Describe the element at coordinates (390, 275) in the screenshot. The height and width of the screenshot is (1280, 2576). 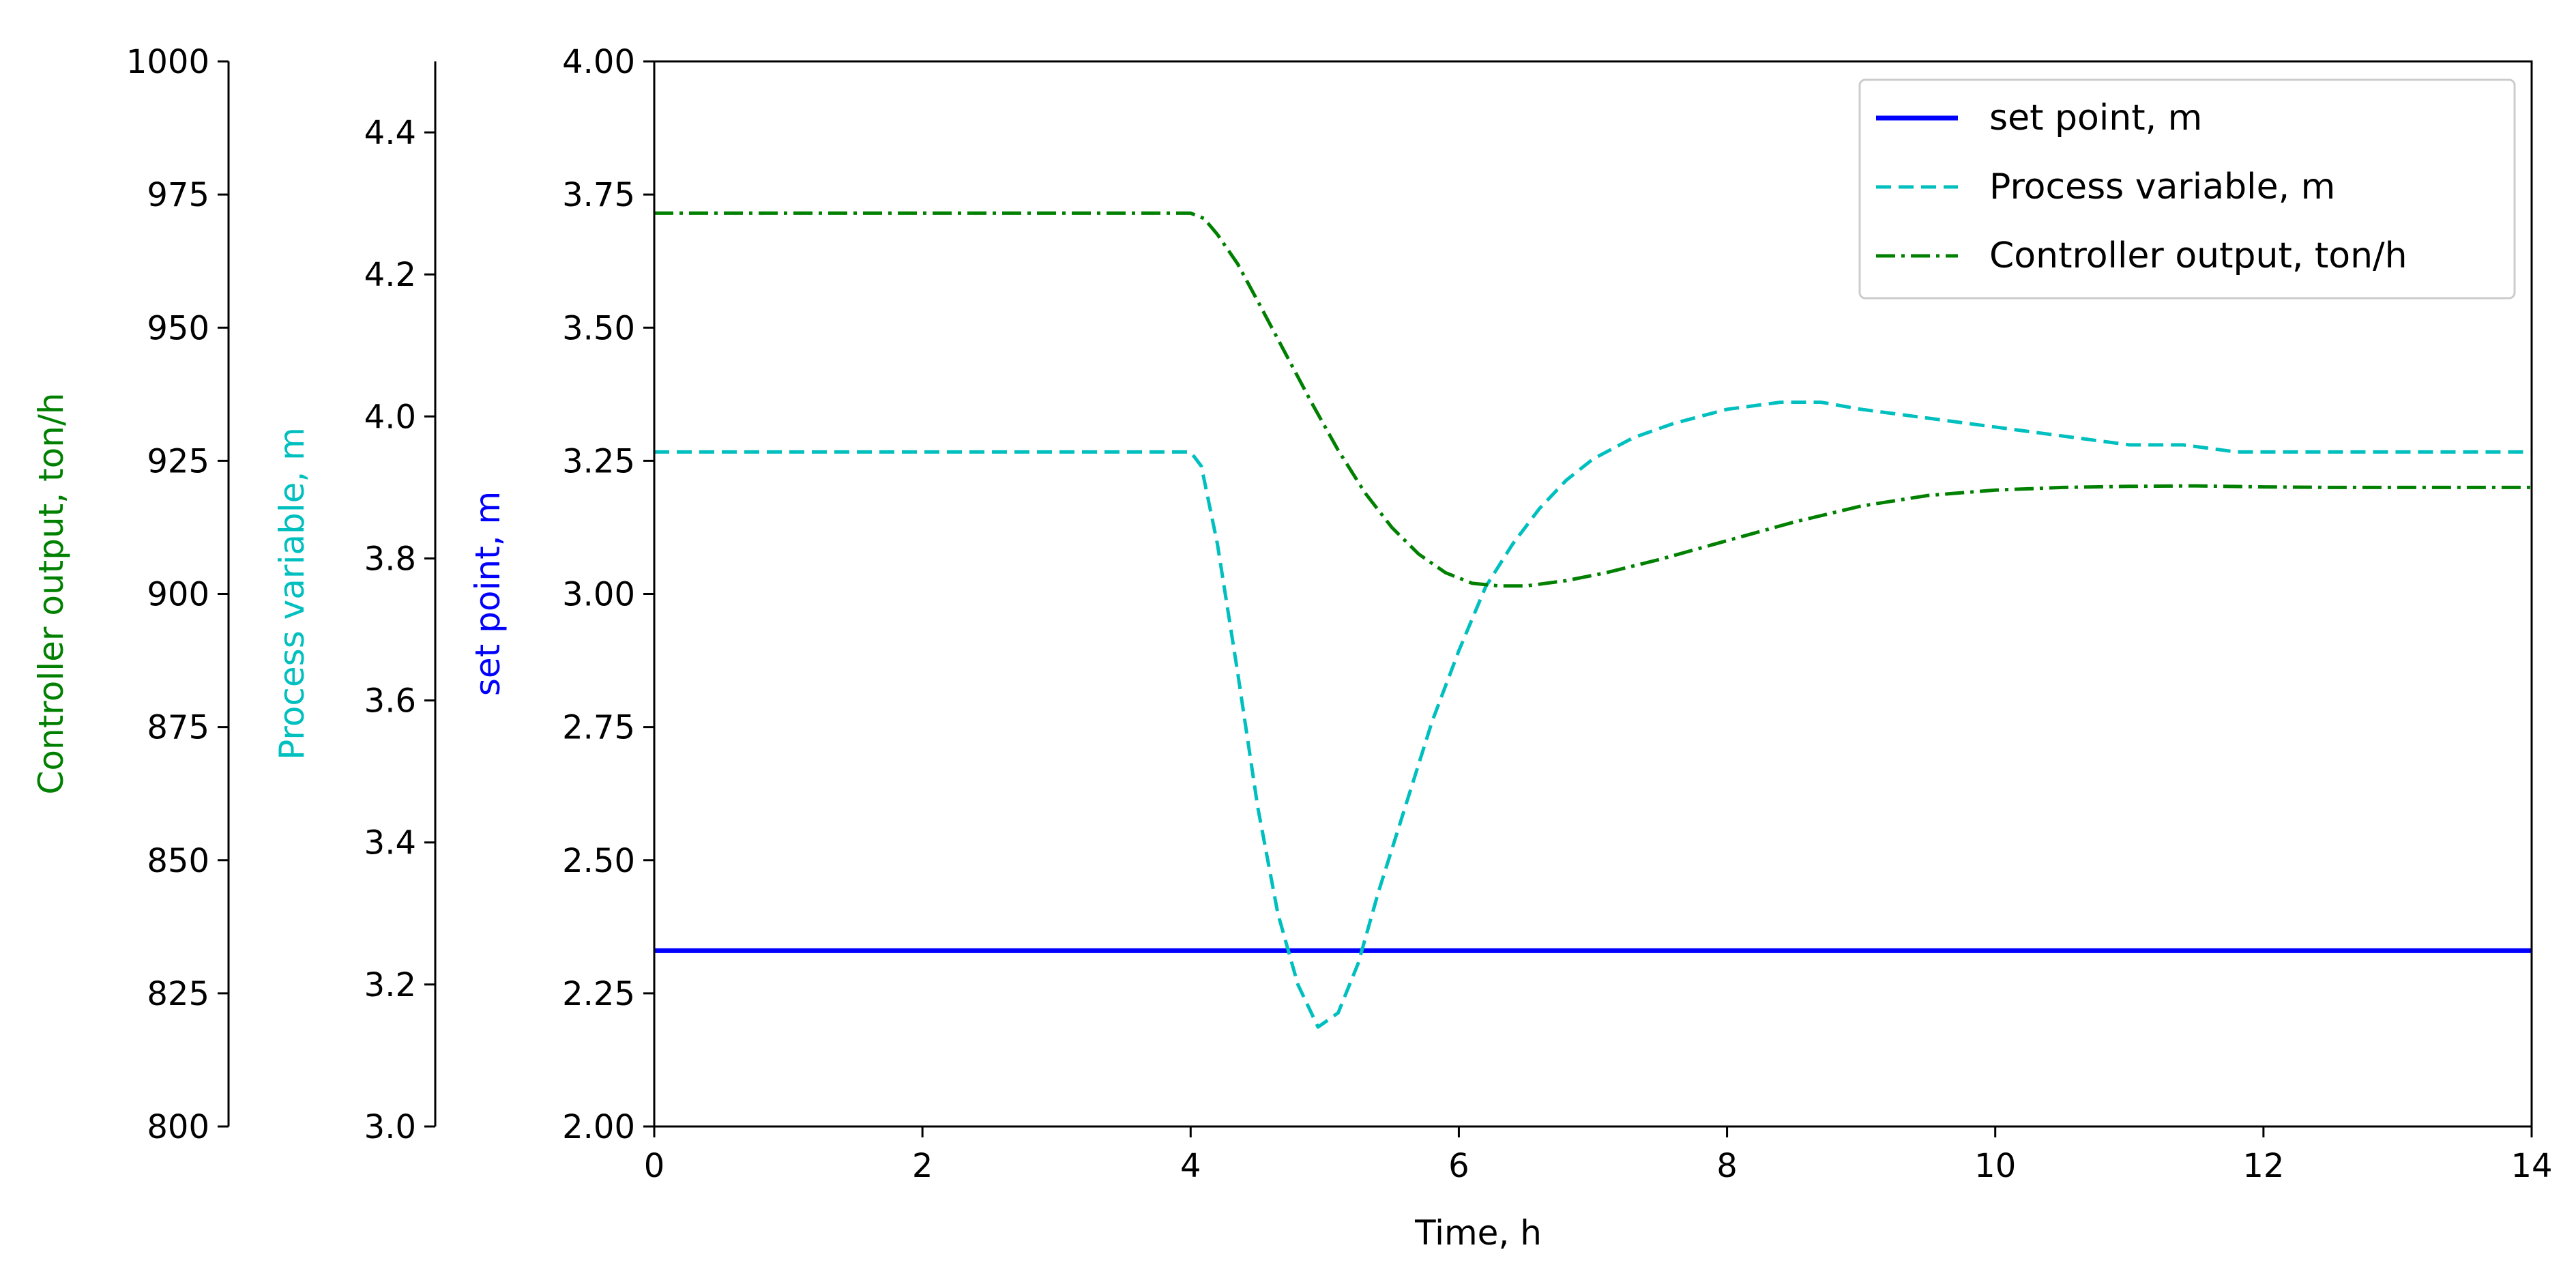
I see `process-variable-tick-label: 4.2` at that location.